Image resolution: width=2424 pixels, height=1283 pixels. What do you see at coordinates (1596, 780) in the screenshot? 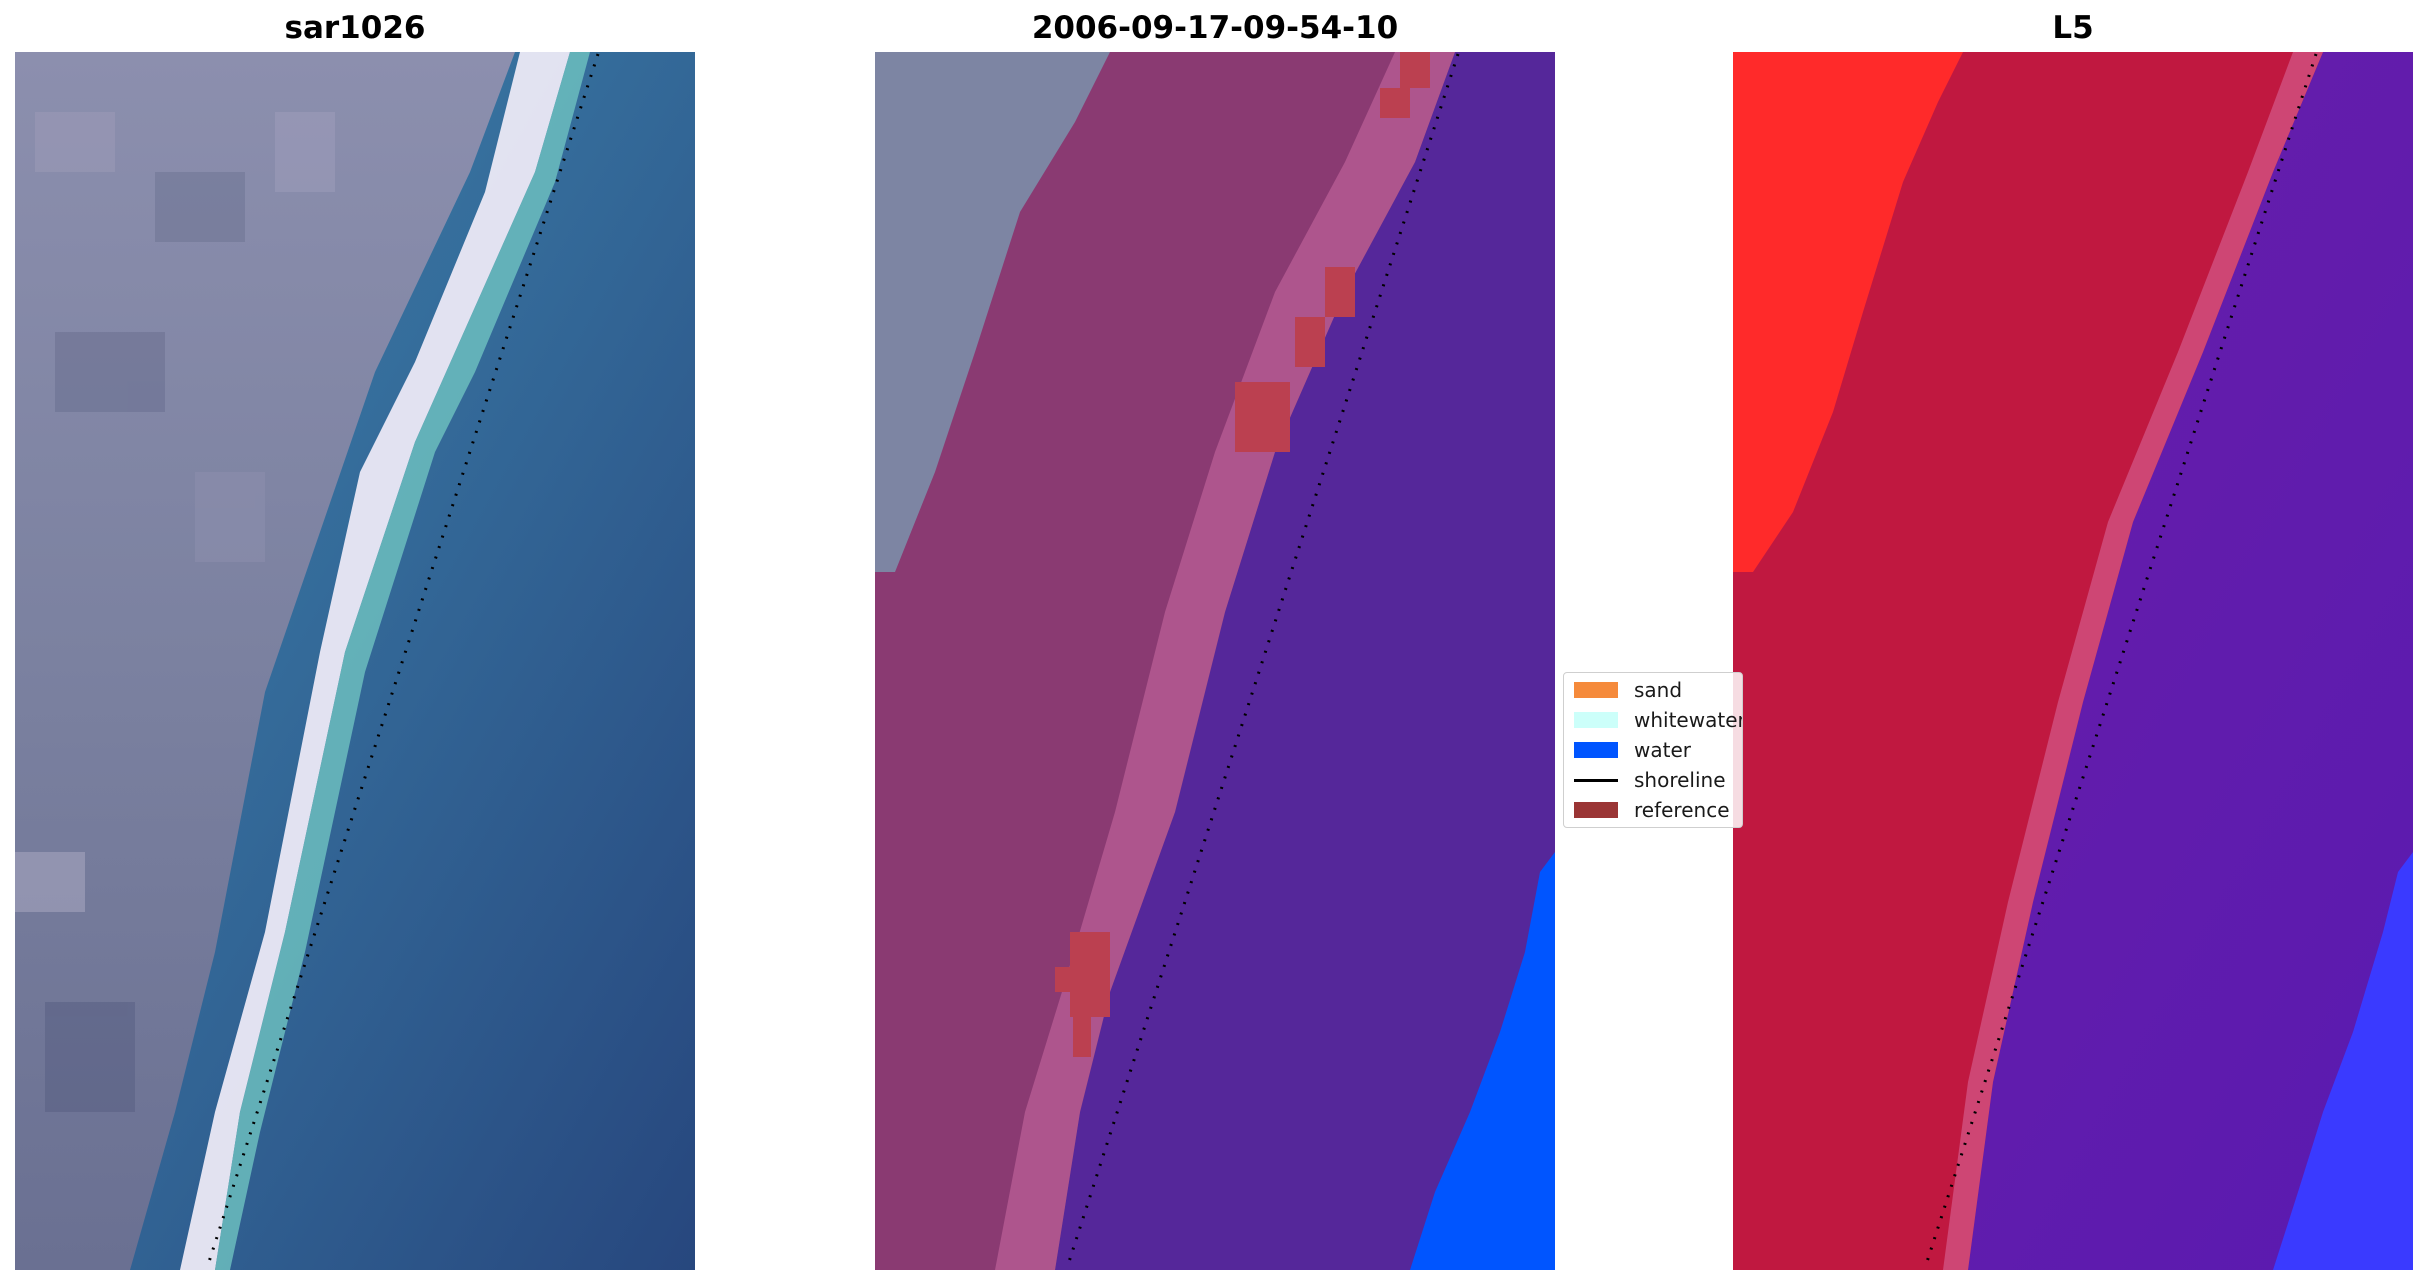
I see `shoreline-line-swatch` at bounding box center [1596, 780].